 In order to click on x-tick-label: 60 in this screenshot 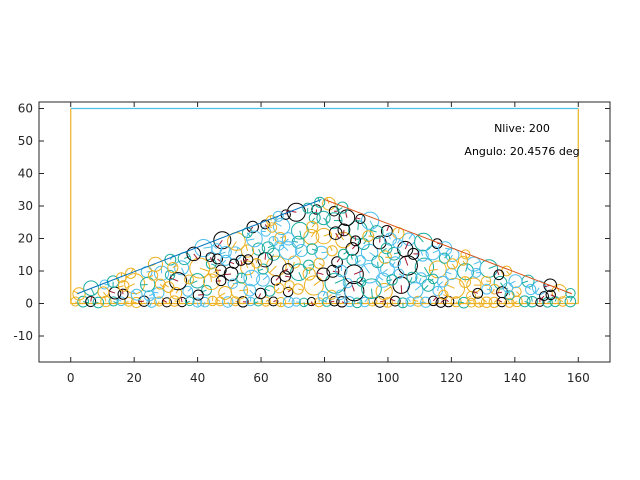, I will do `click(260, 378)`.